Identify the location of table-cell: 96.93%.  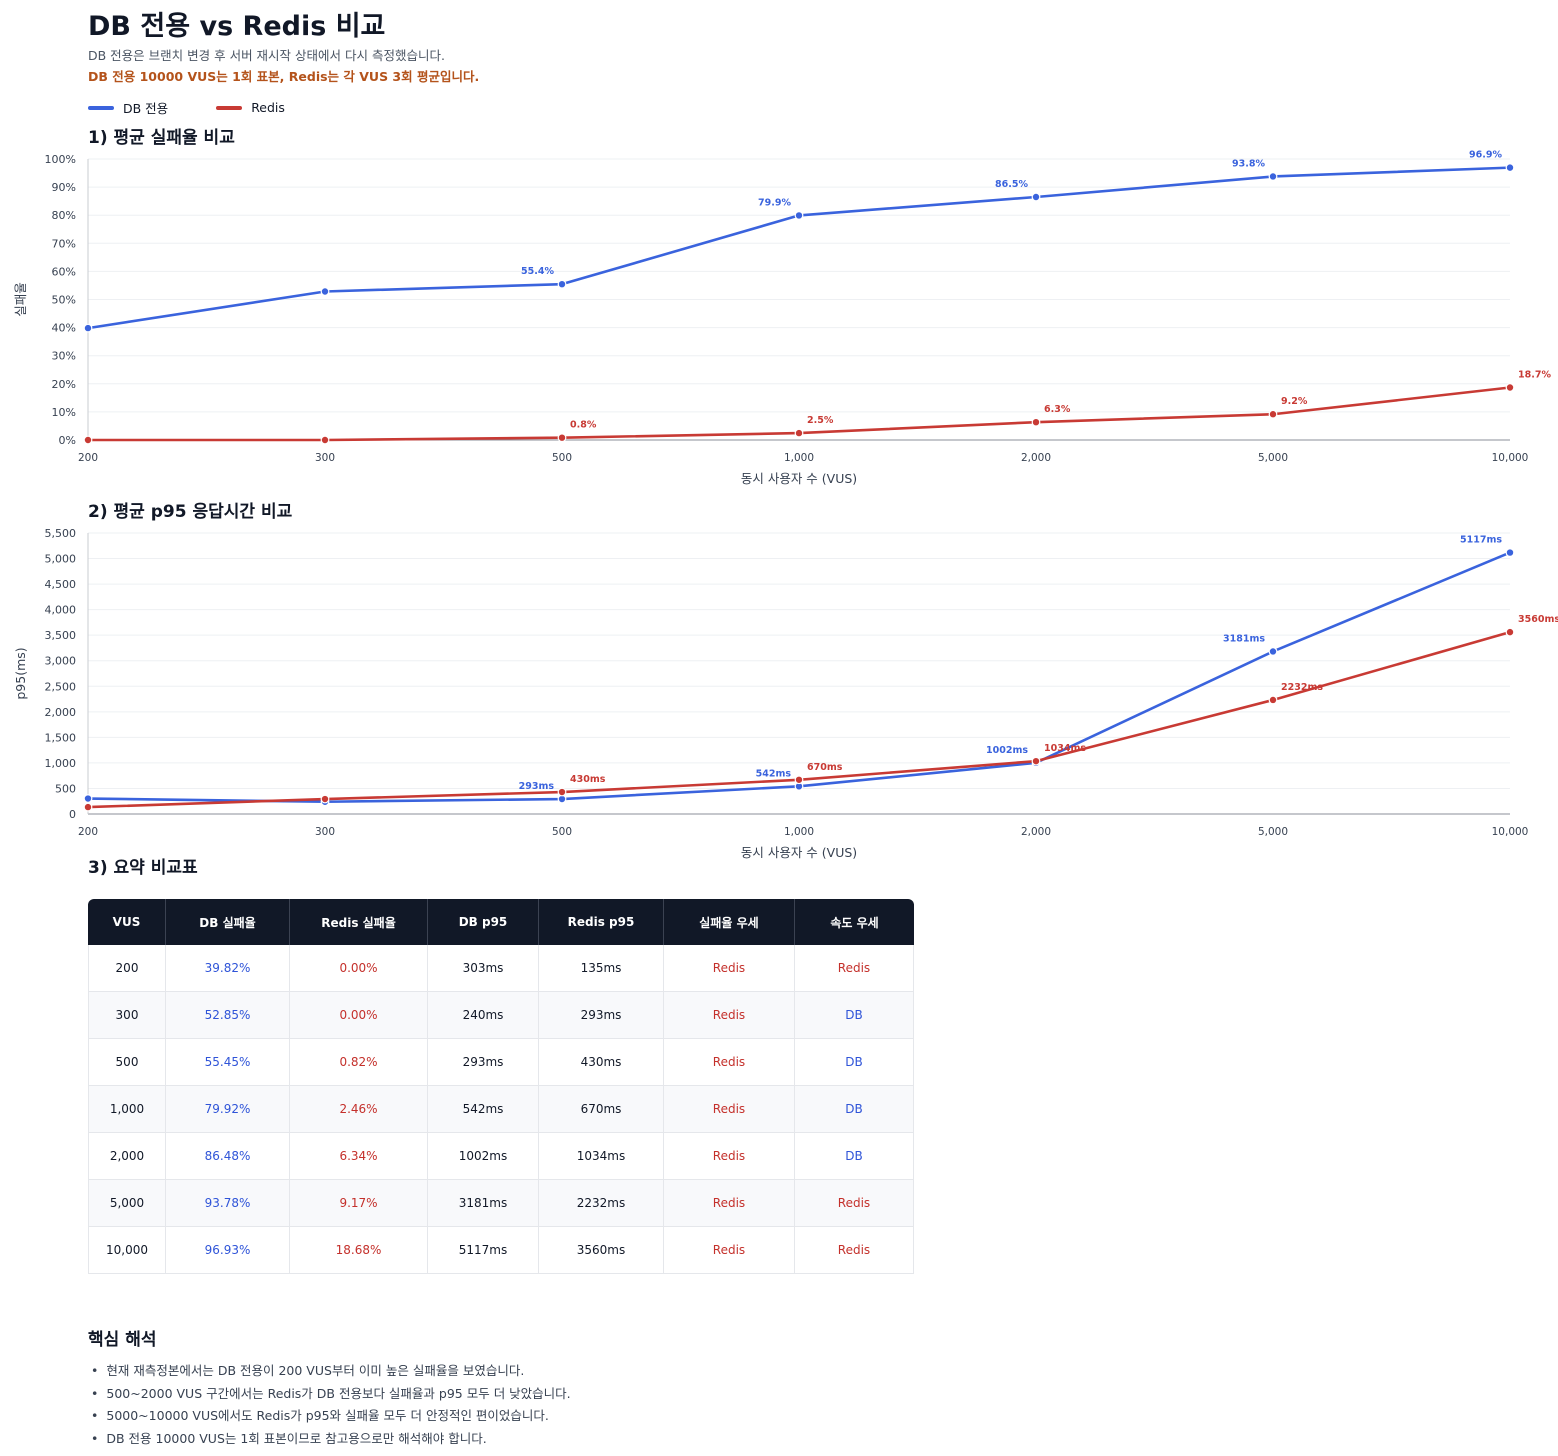
(228, 1250).